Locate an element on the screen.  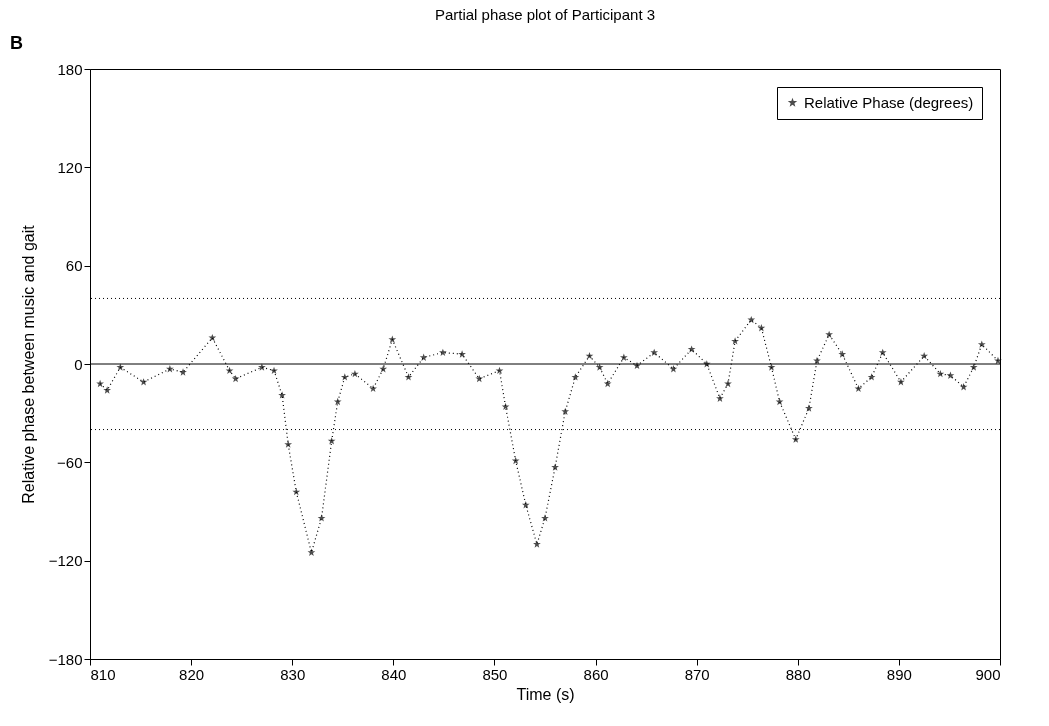
x-tick-label: 890 is located at coordinates (899, 674).